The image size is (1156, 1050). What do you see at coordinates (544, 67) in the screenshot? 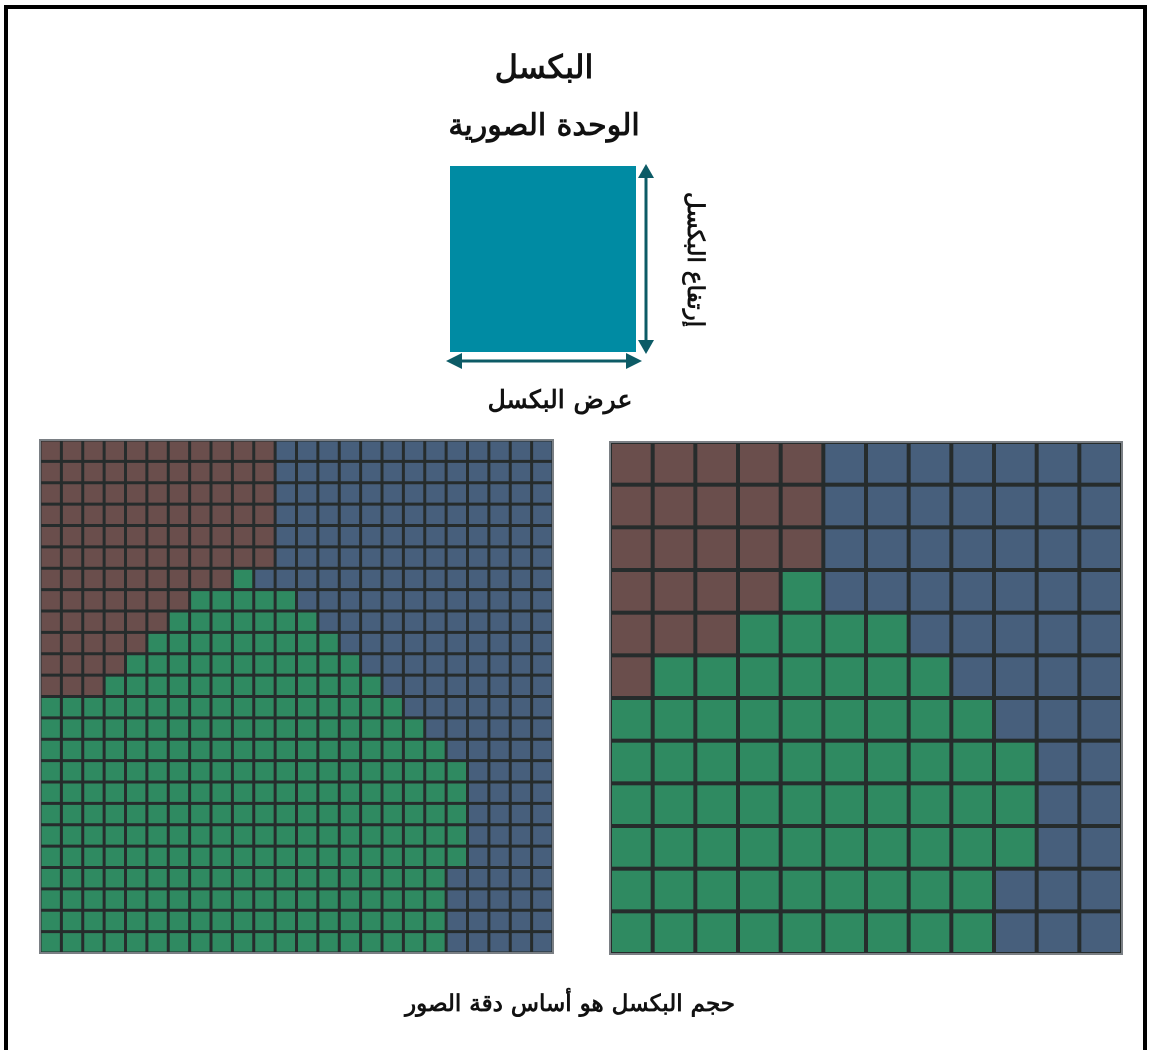
I see `diagram-title: البكسل` at bounding box center [544, 67].